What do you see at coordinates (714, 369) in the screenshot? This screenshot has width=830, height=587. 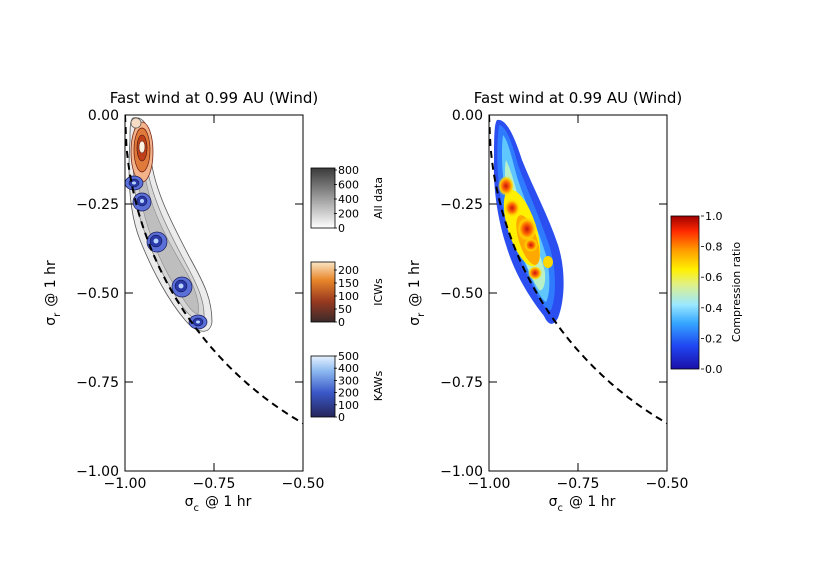 I see `colorbar-tick-label: 0.0` at bounding box center [714, 369].